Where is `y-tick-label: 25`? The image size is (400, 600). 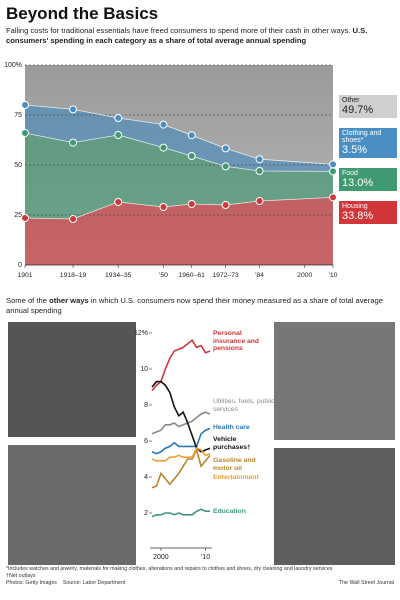 y-tick-label: 25 is located at coordinates (18, 215).